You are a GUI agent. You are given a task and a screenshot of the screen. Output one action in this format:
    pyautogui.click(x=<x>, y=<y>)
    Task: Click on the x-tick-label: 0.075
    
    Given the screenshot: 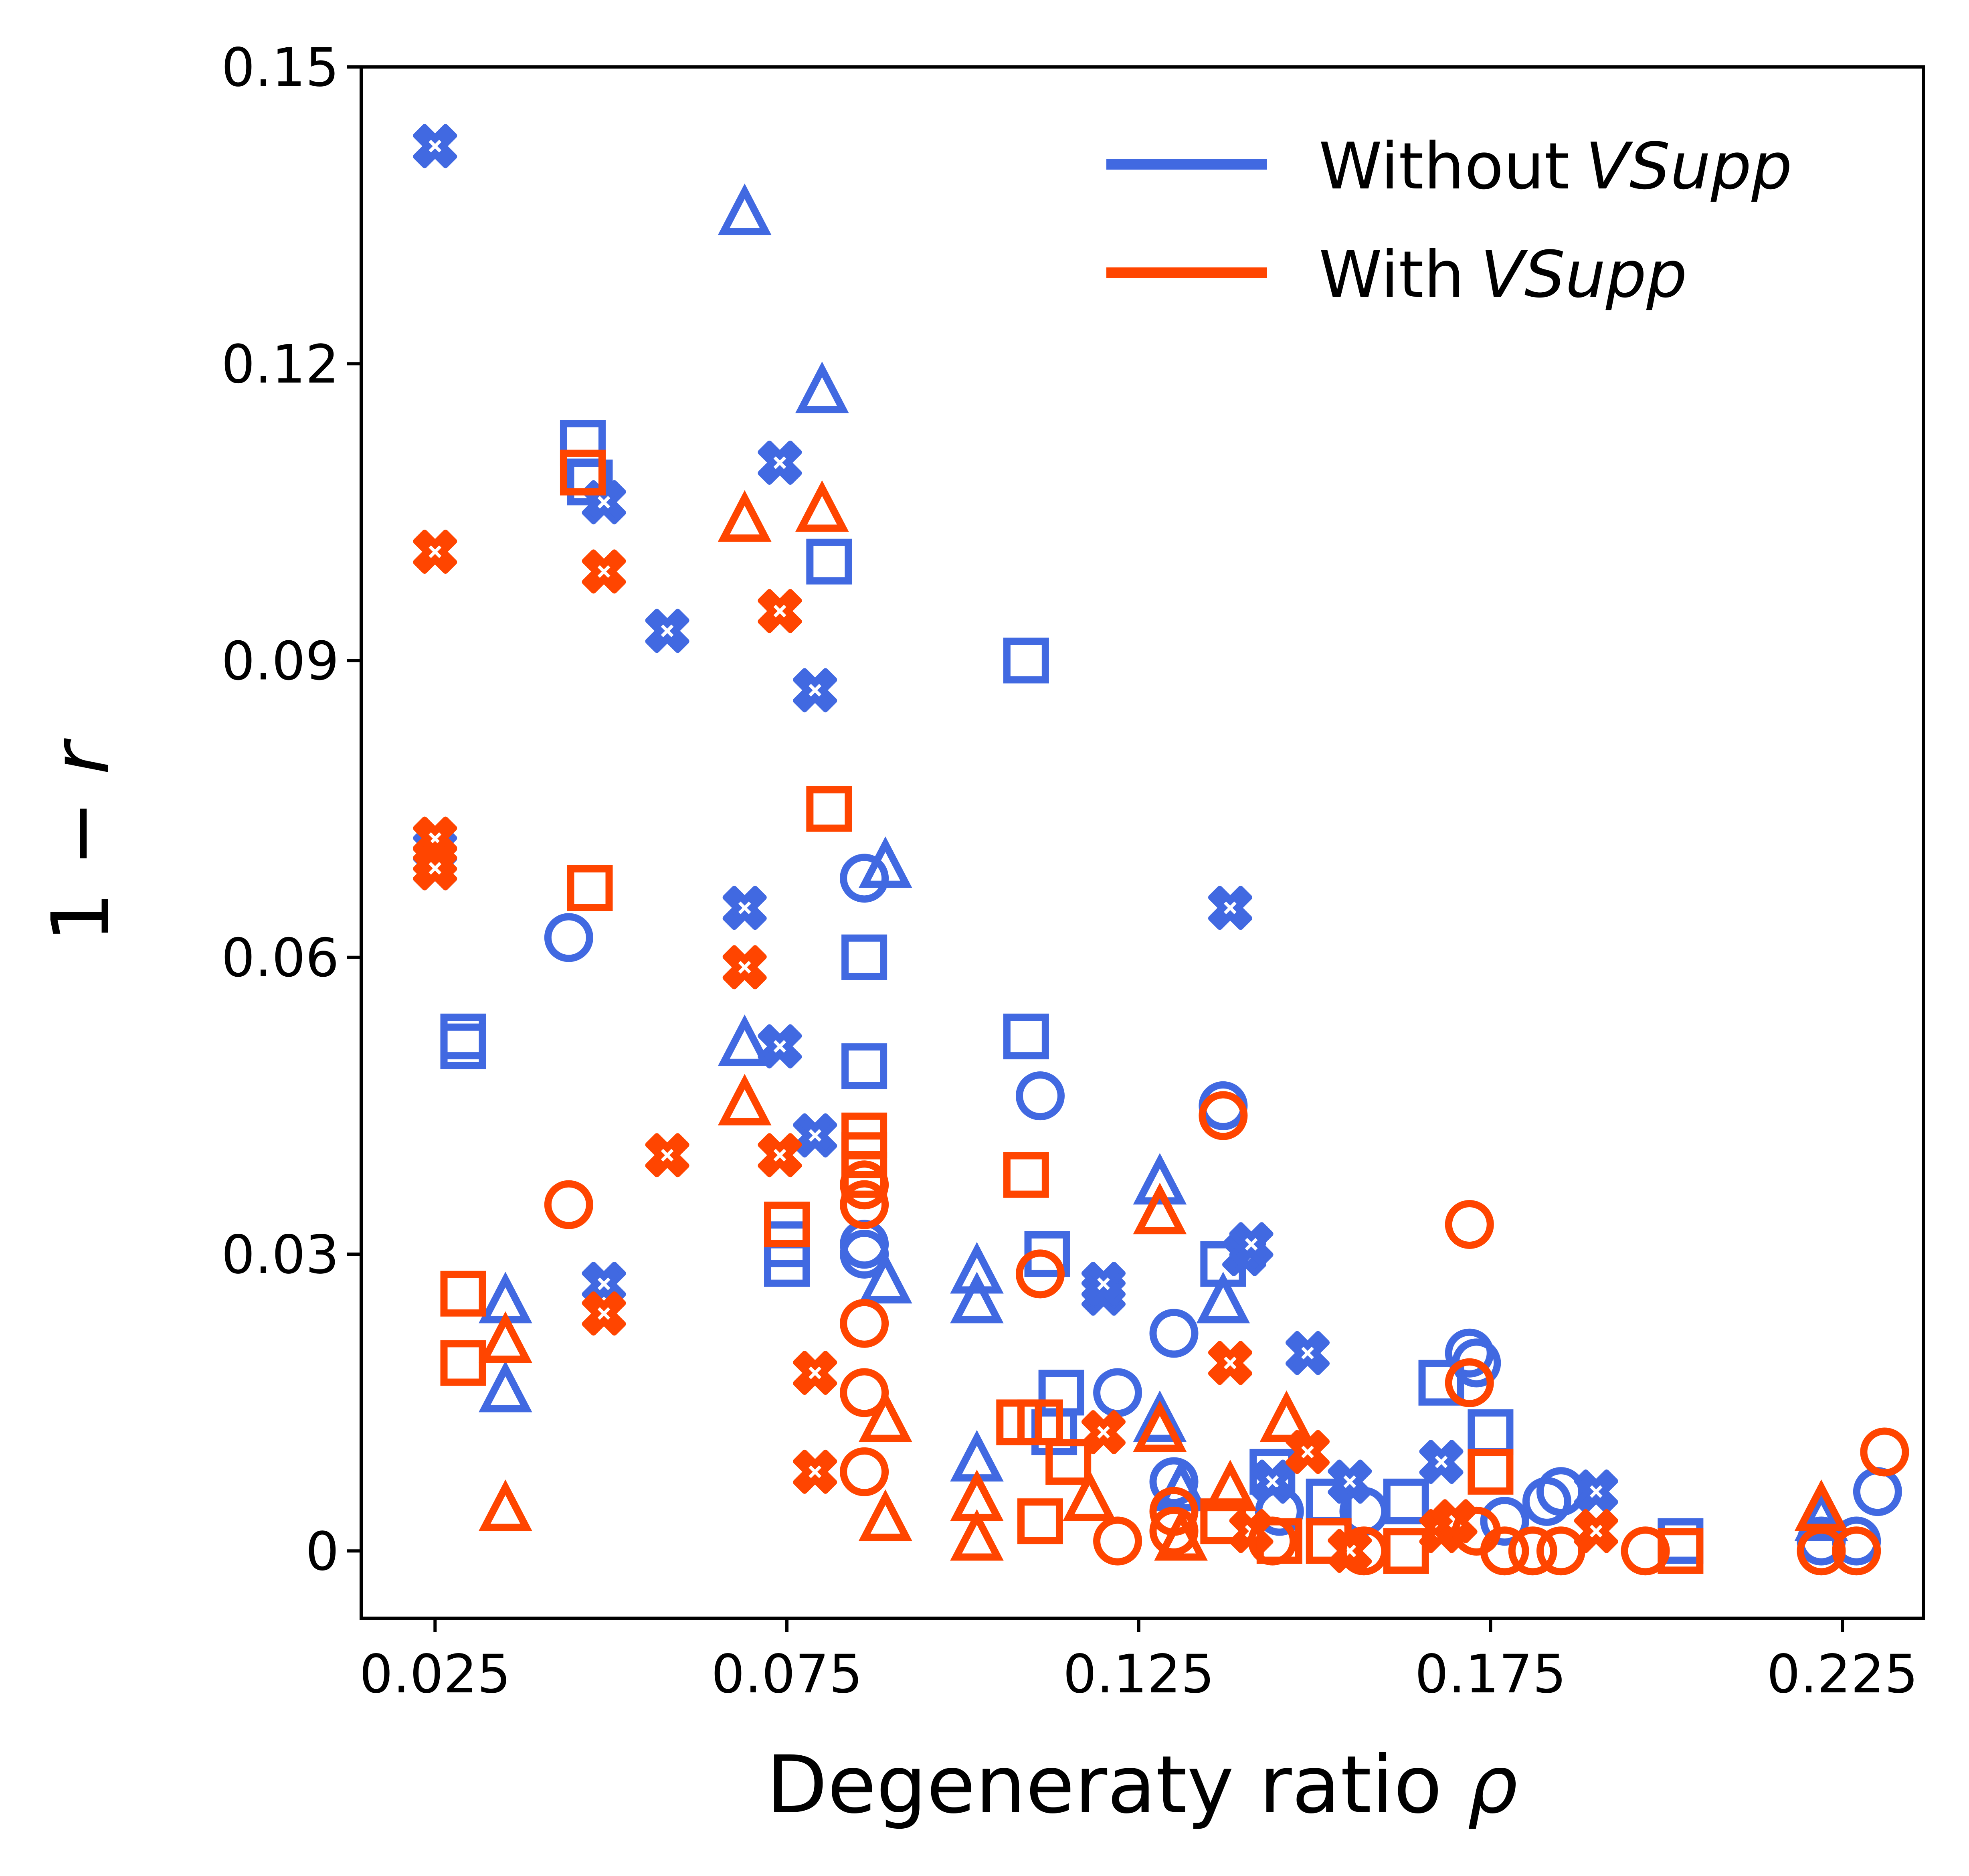 What is the action you would take?
    pyautogui.click(x=787, y=1674)
    